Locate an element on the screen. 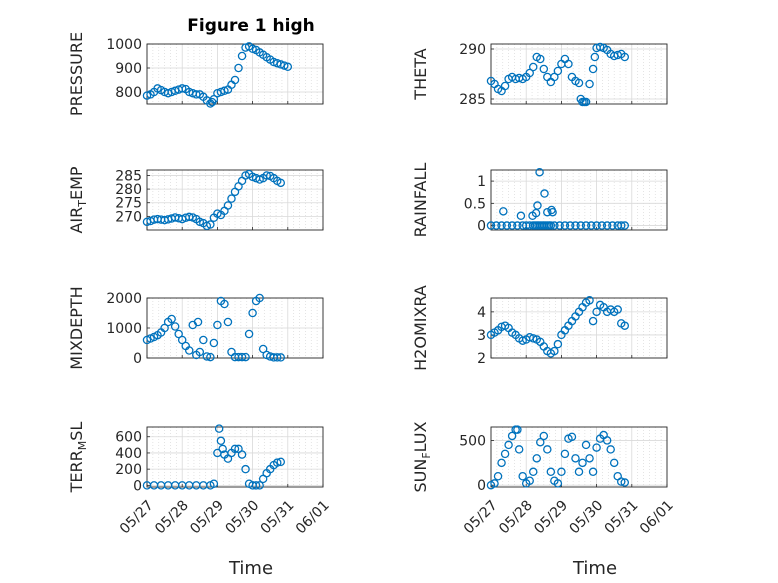  y-axis-label: AIRTEMP is located at coordinates (78, 199).